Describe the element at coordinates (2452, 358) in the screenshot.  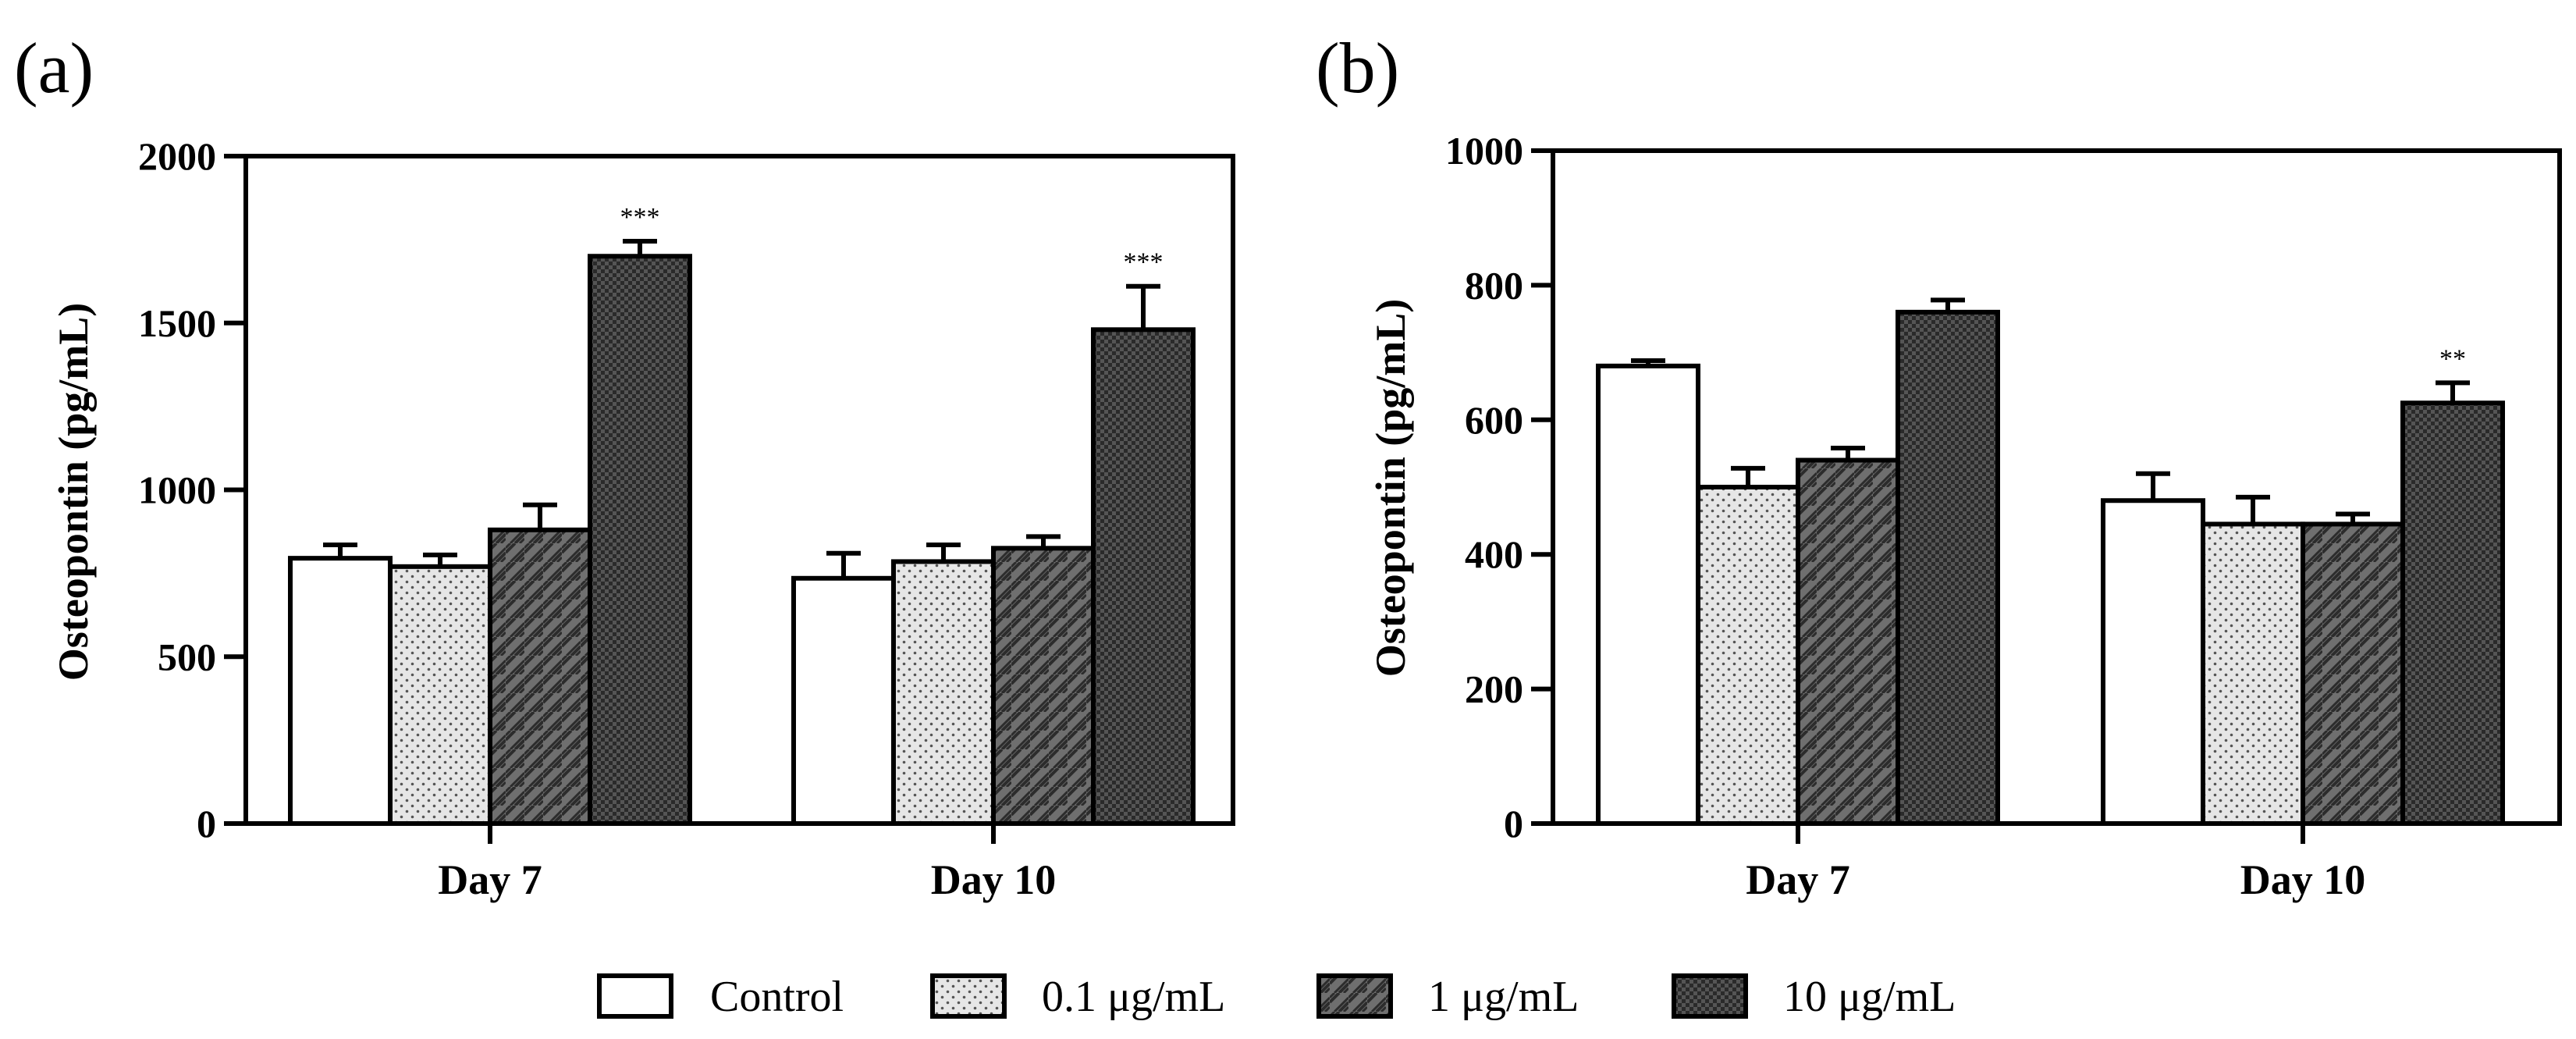
I see `significance-label: **` at that location.